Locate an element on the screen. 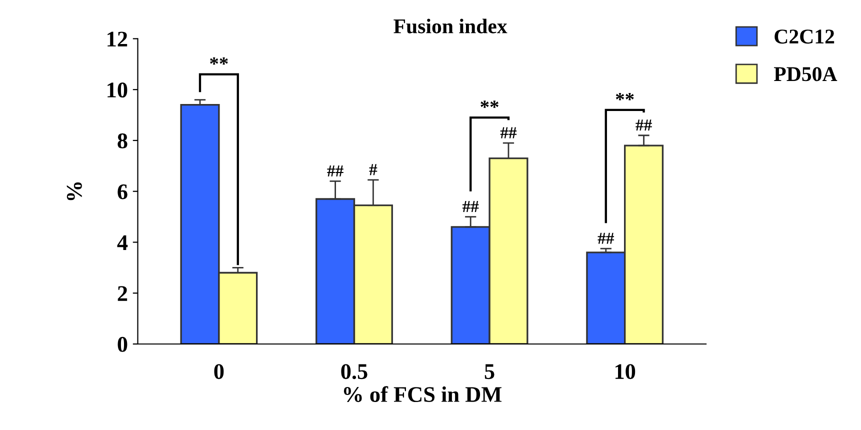  y-axis-title: % is located at coordinates (74, 191).